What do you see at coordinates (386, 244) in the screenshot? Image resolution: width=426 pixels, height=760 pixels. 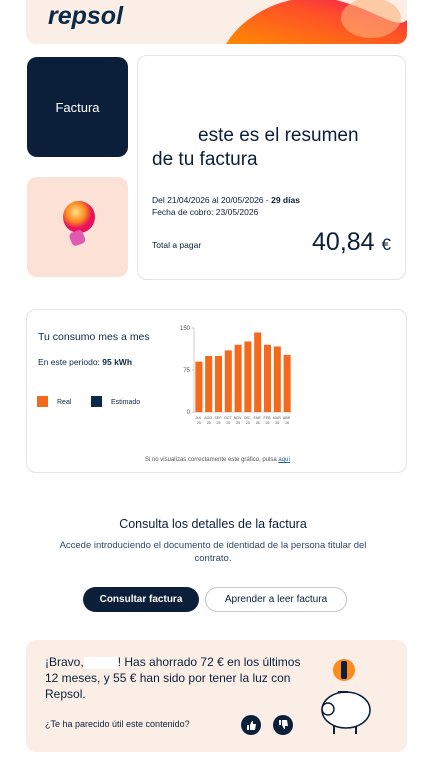 I see `currency: €` at bounding box center [386, 244].